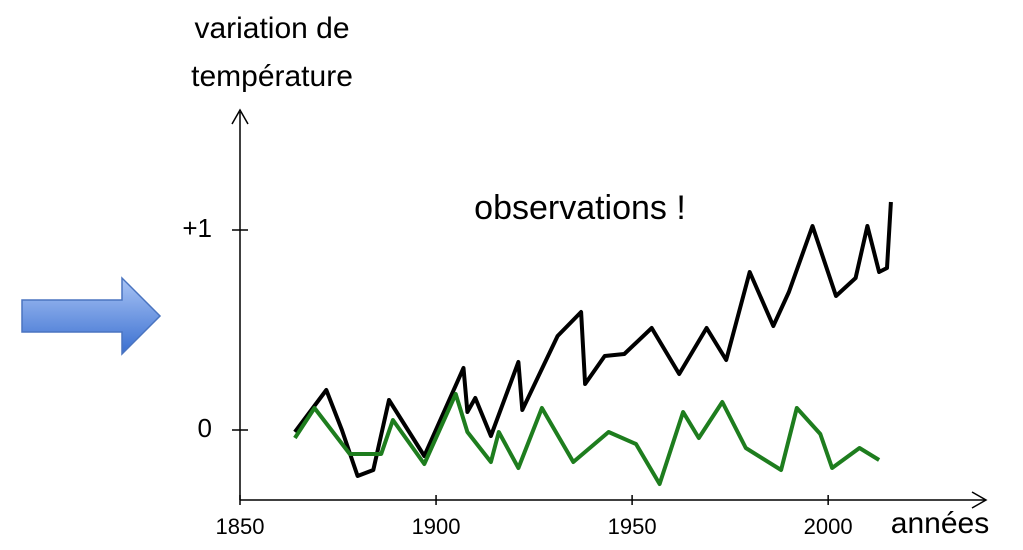  Describe the element at coordinates (272, 76) in the screenshot. I see `y-axis-label: température` at that location.